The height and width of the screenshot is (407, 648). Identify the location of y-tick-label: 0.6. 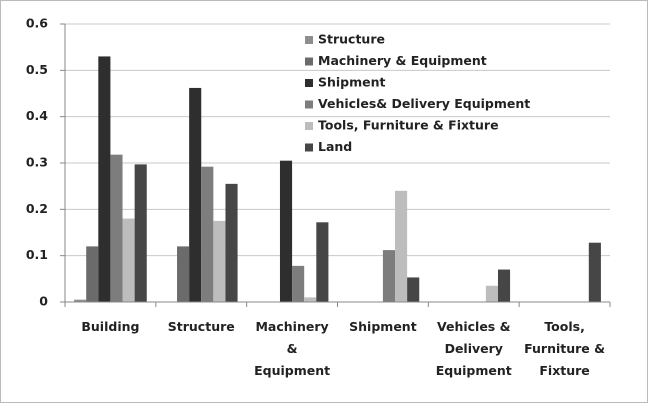
(37, 23).